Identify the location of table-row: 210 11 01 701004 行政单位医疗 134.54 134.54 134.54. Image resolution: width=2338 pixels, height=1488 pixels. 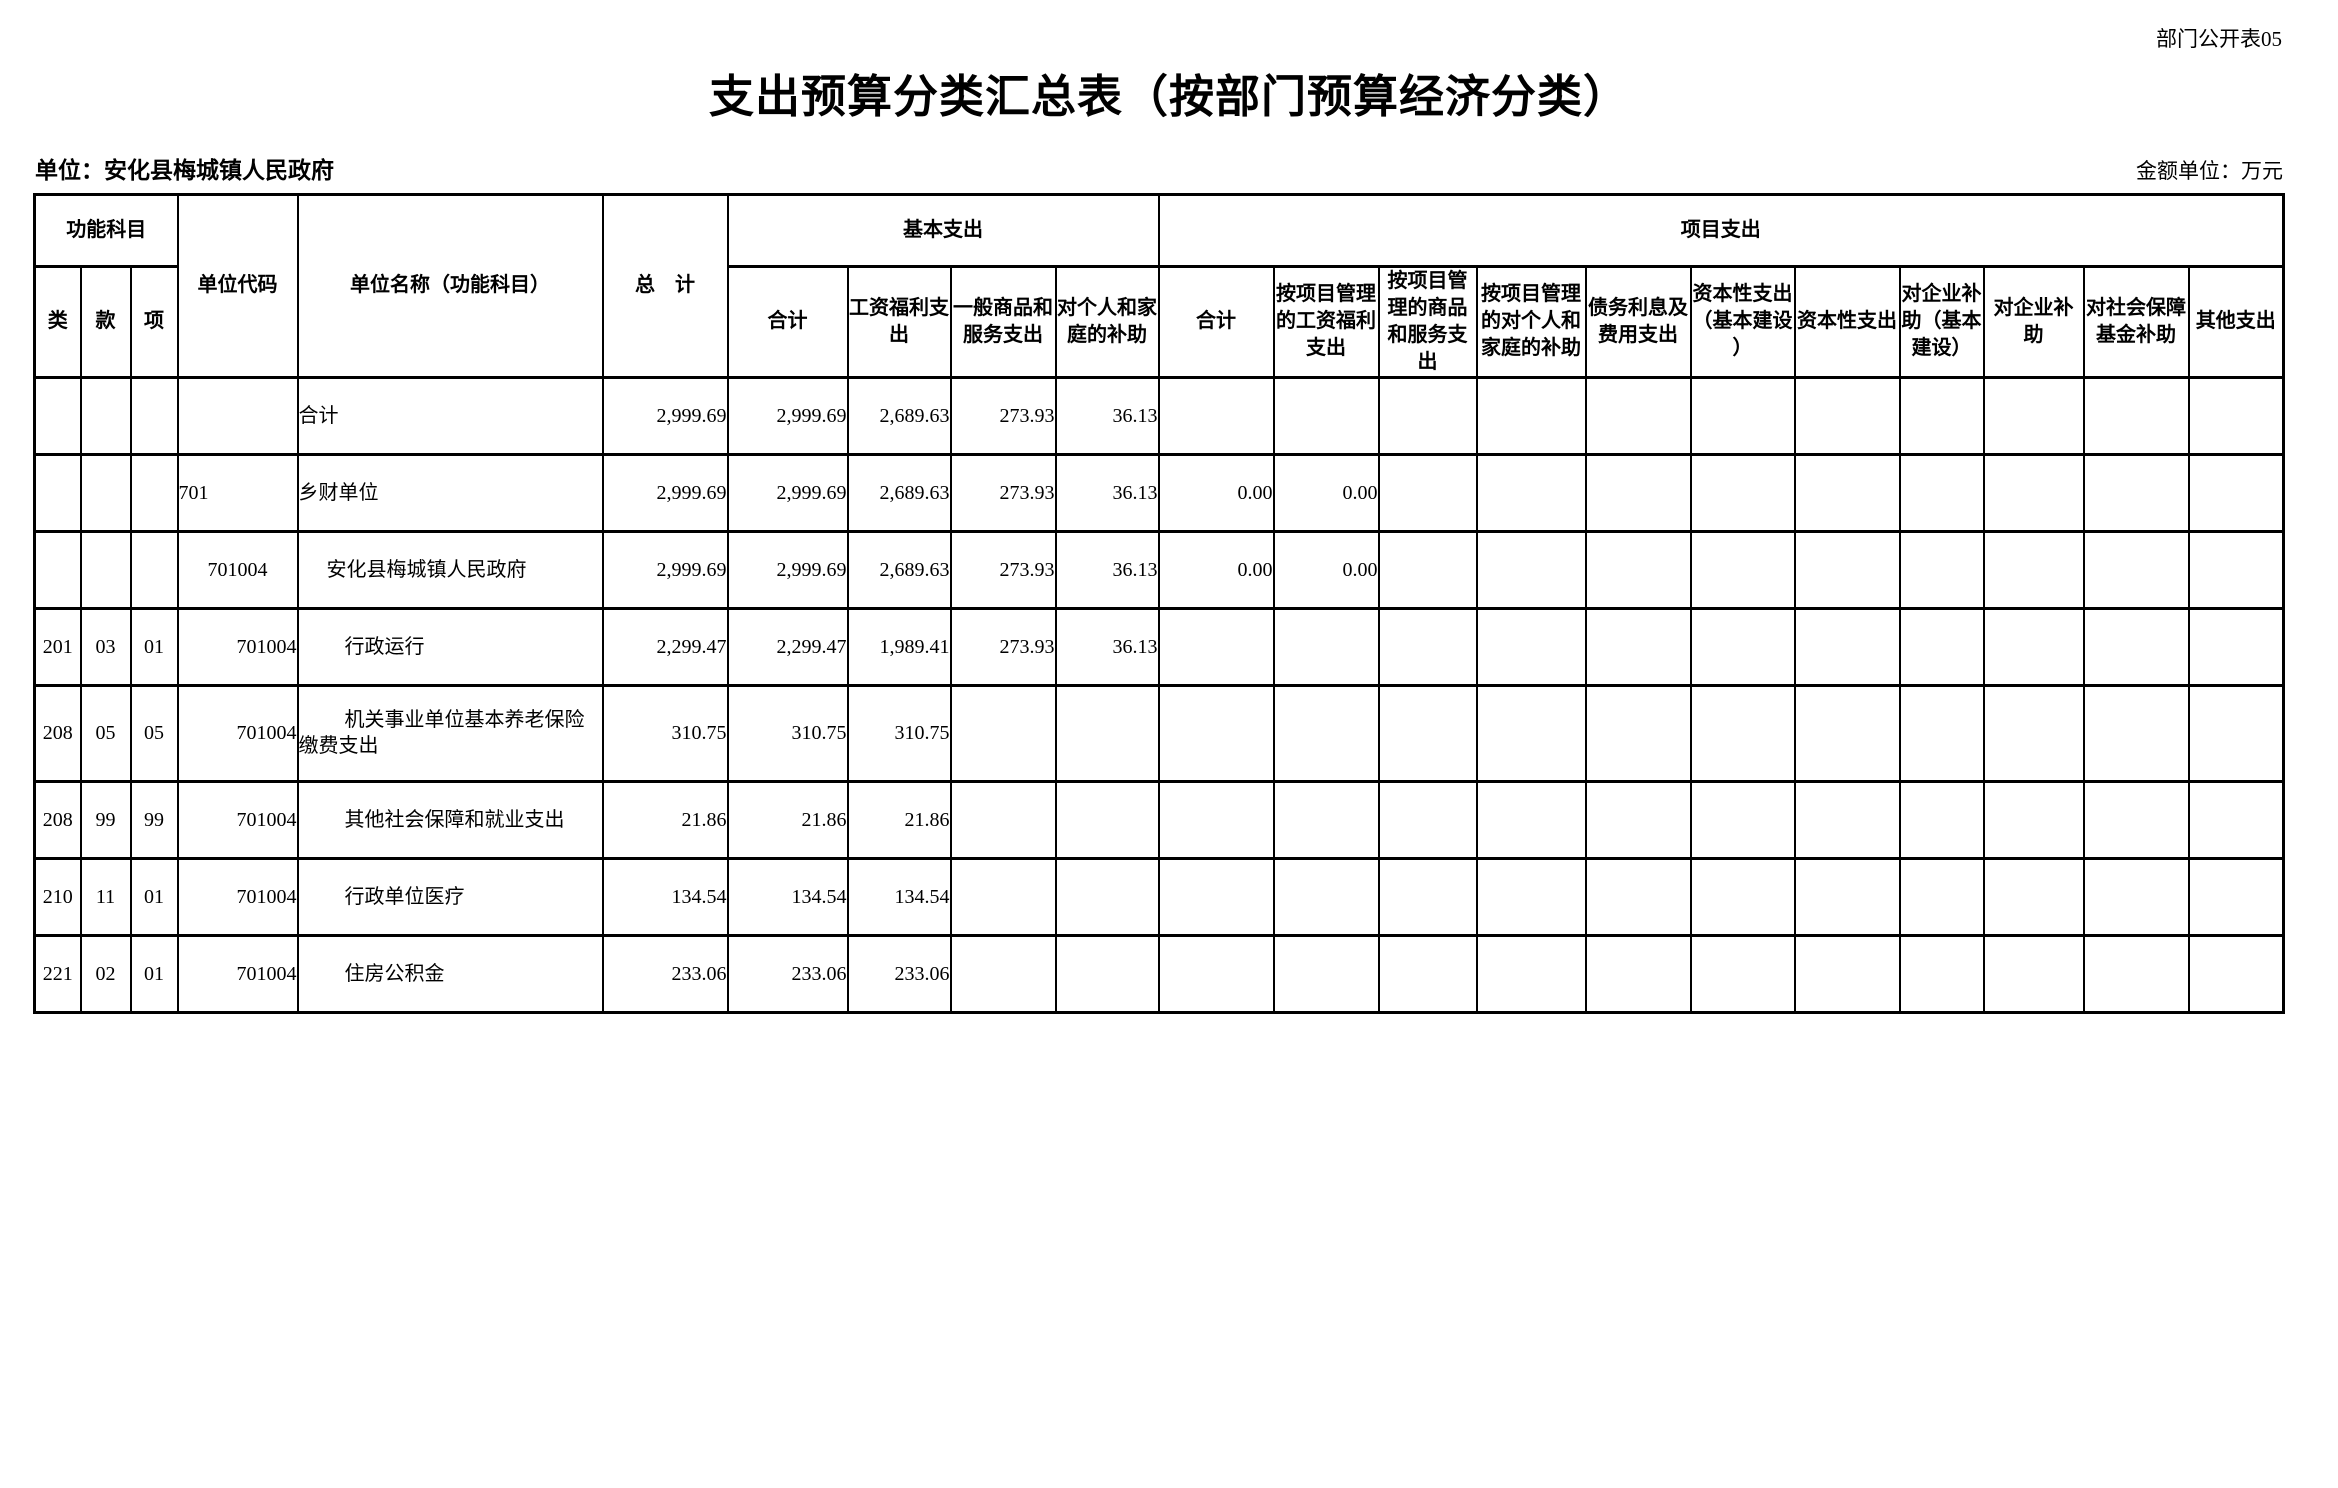
(1159, 896).